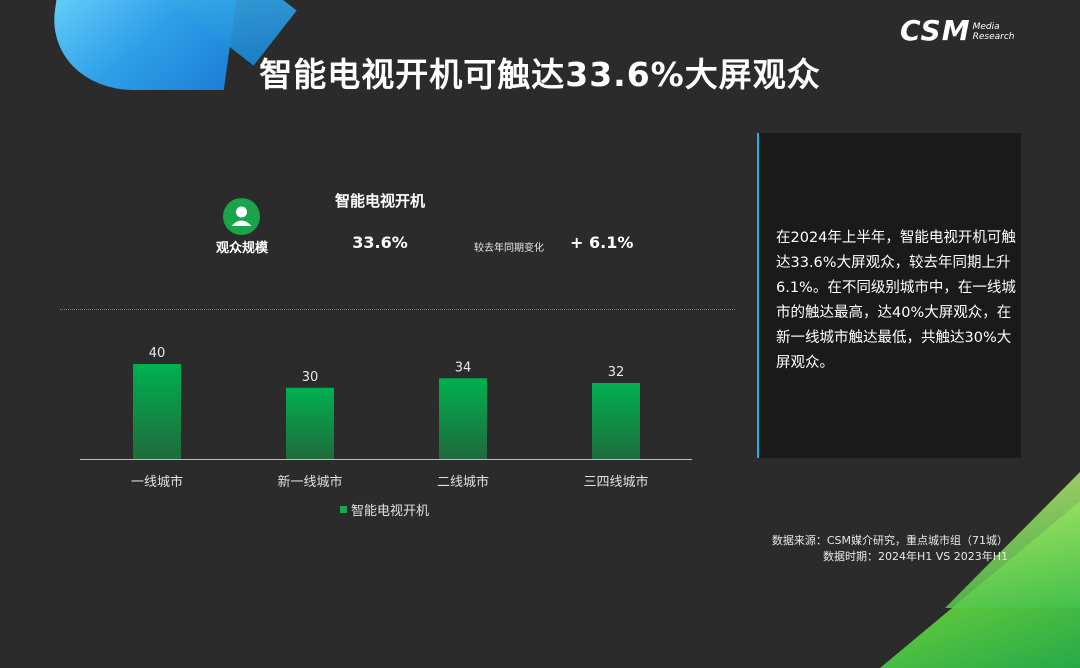 The height and width of the screenshot is (668, 1080). What do you see at coordinates (935, 30) in the screenshot?
I see `logo-main-text: CSM` at bounding box center [935, 30].